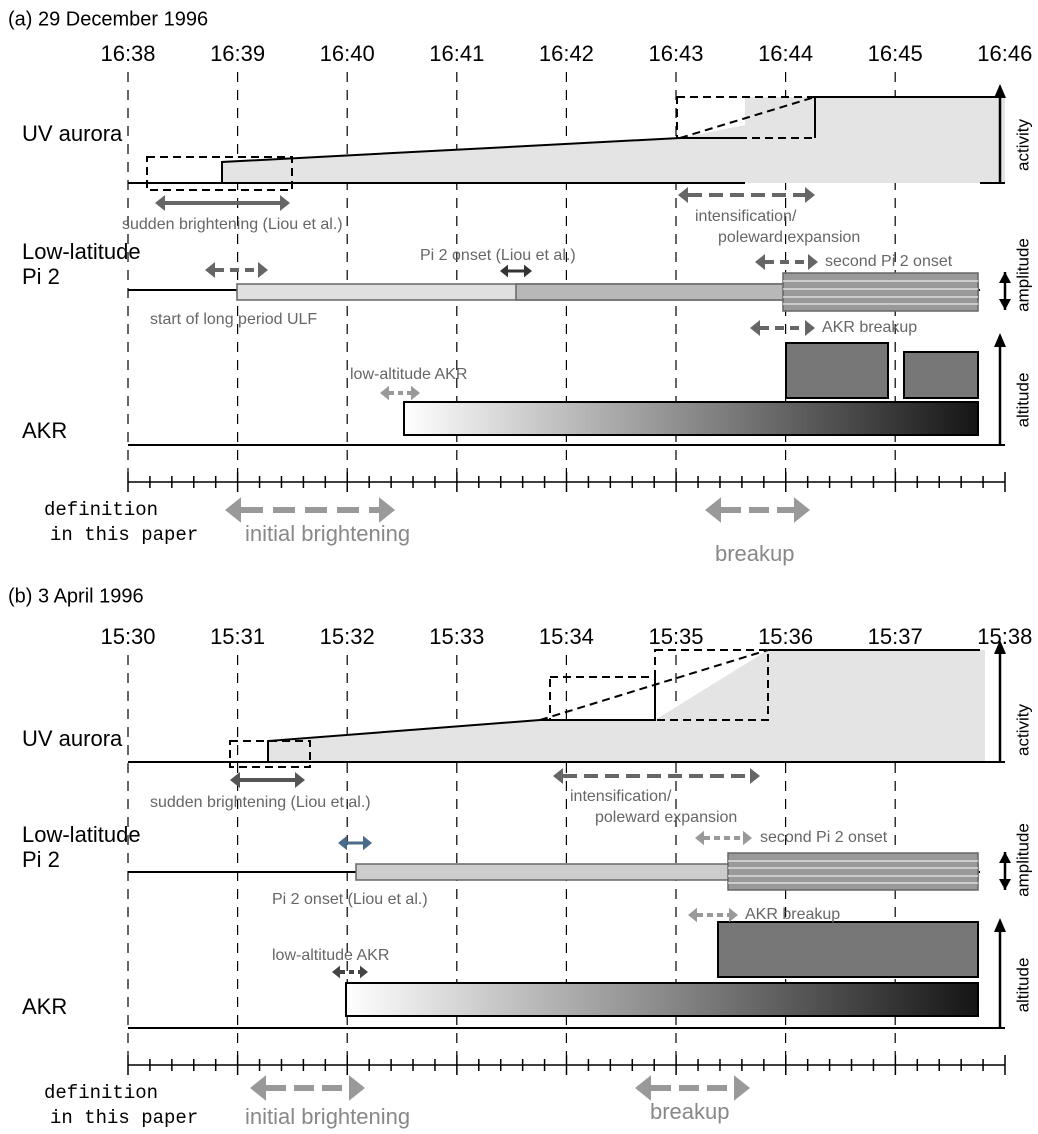 Image resolution: width=1038 pixels, height=1134 pixels. What do you see at coordinates (44, 430) in the screenshot?
I see `row-label: AKR` at bounding box center [44, 430].